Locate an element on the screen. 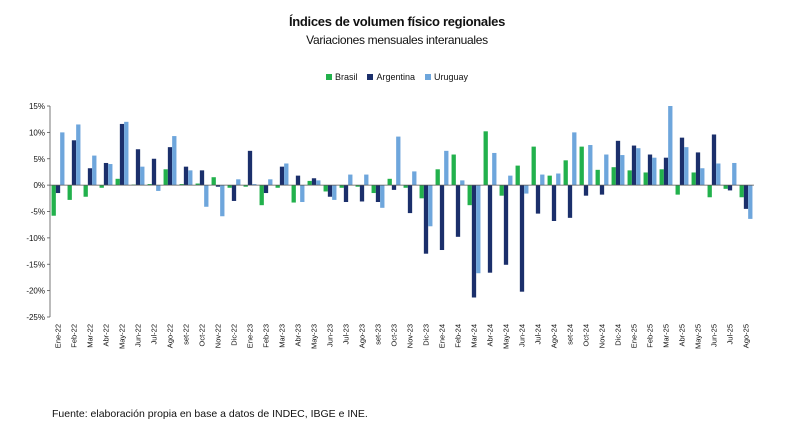 The image size is (794, 435). x-tick-label: Mar-23 is located at coordinates (282, 336).